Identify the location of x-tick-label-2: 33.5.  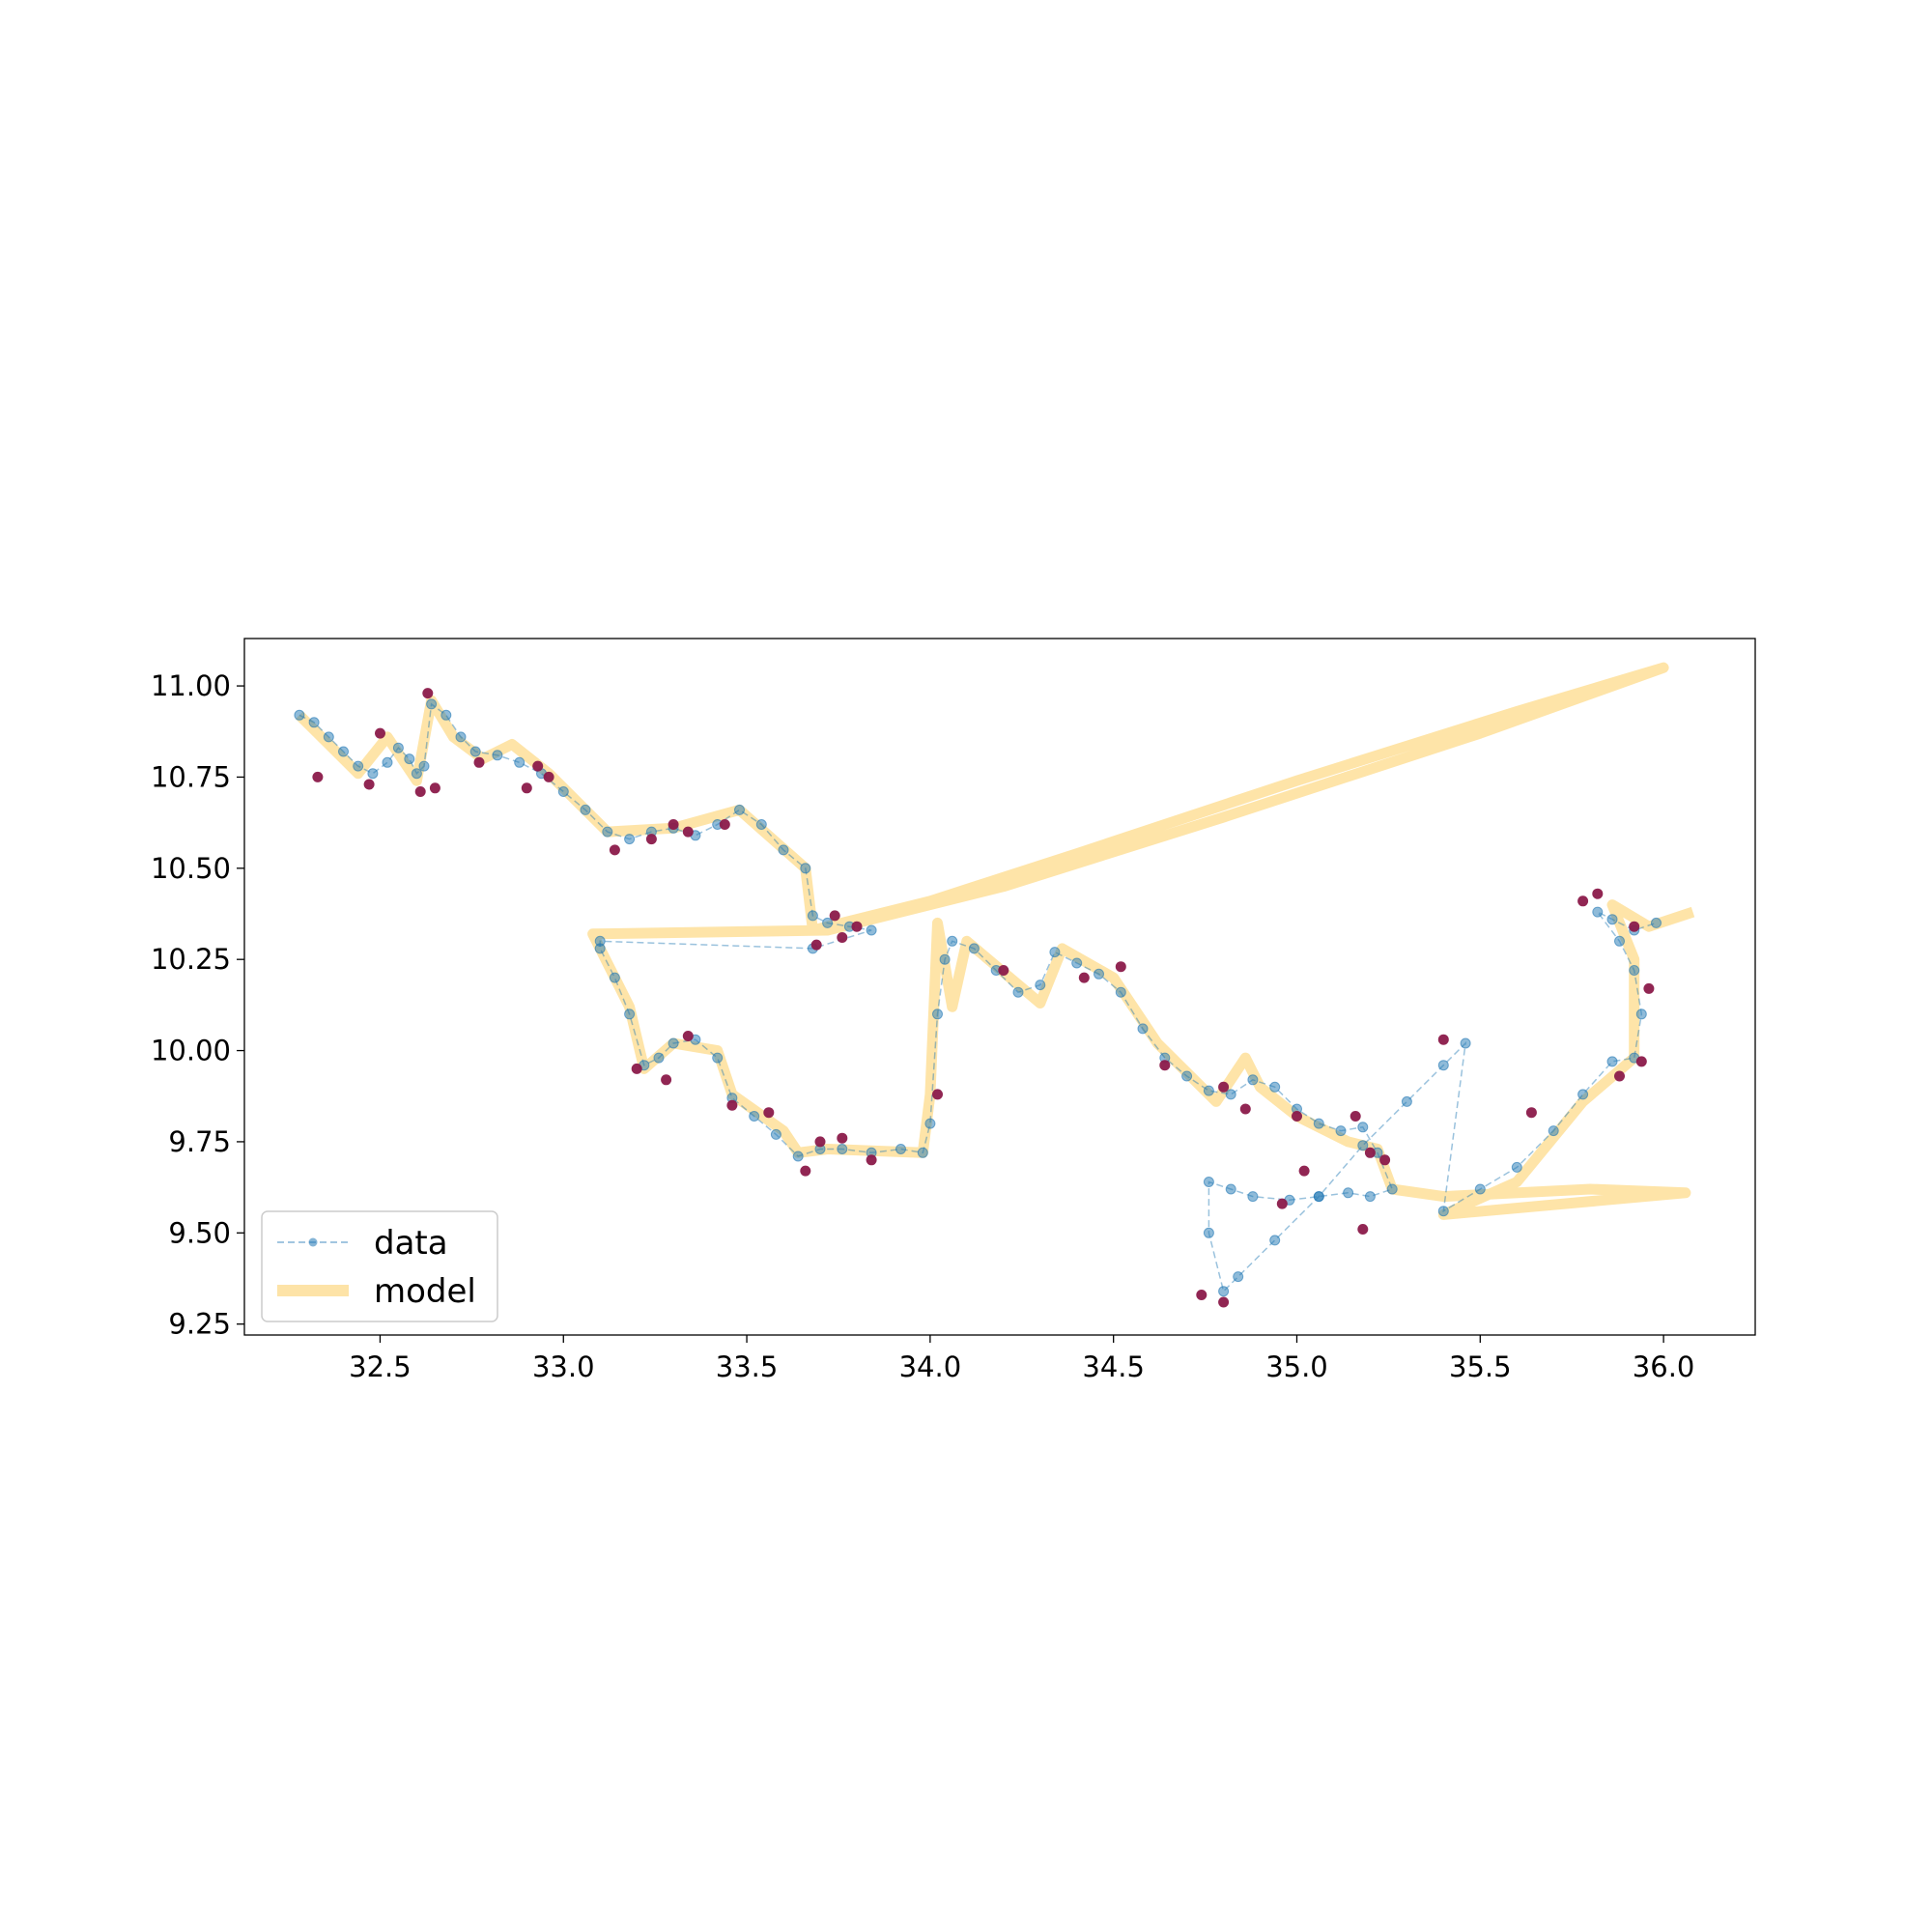
(747, 1366).